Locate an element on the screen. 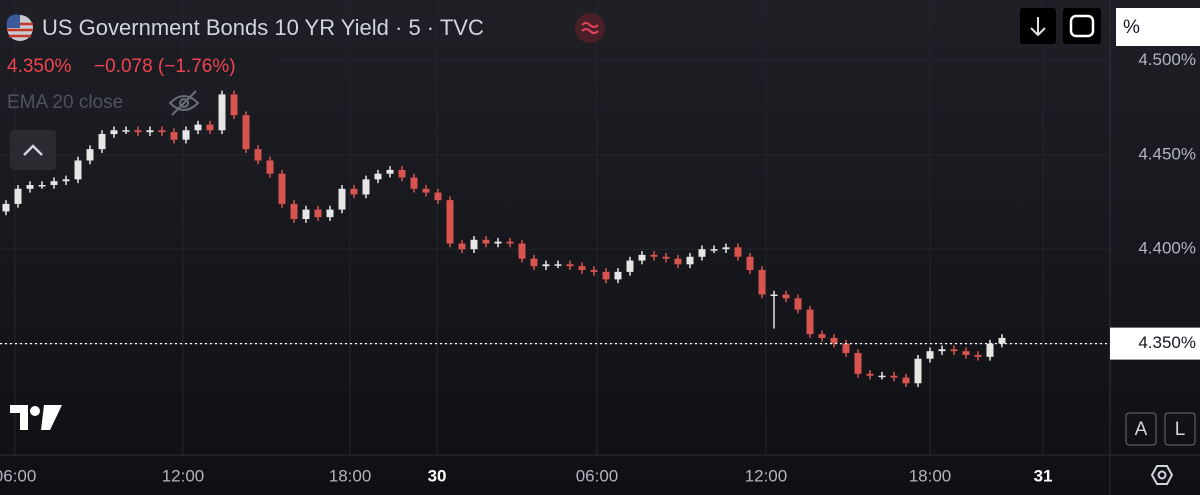 This screenshot has width=1200, height=495. auto-scale-button is located at coordinates (1141, 429).